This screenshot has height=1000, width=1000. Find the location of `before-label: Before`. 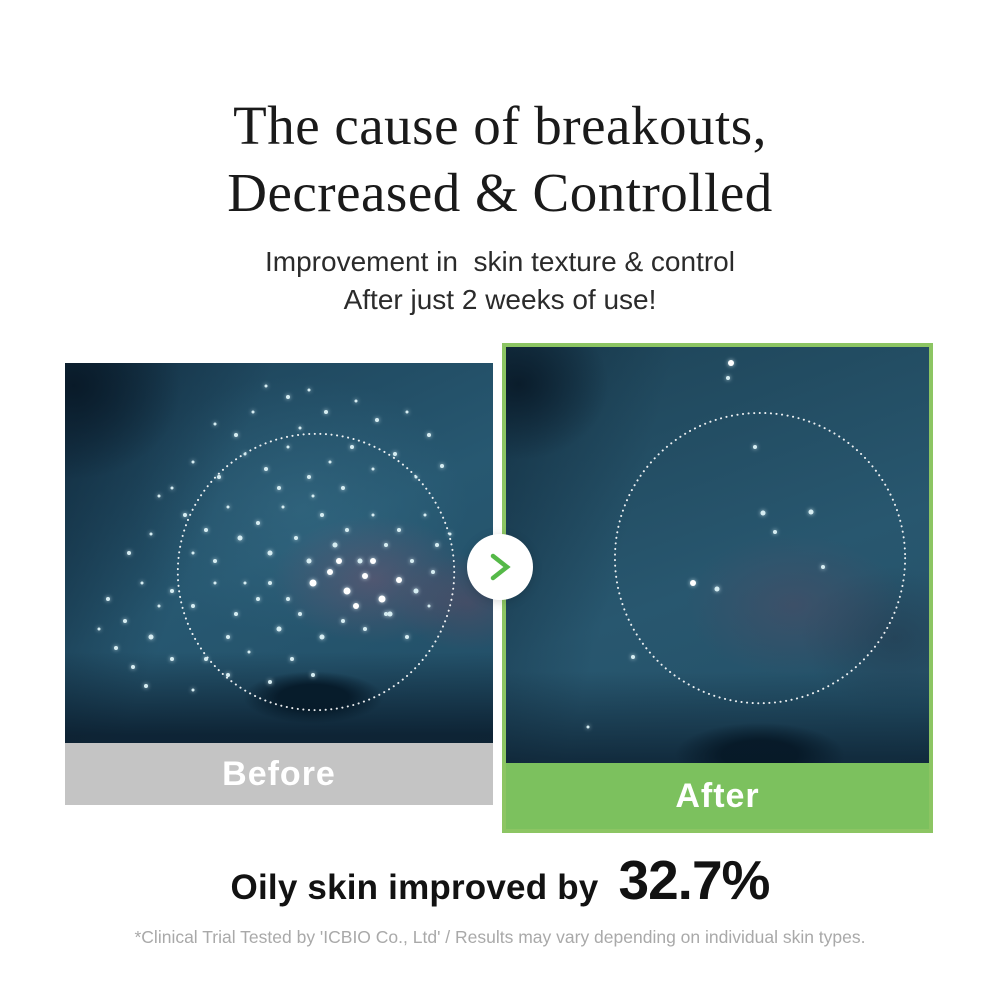

before-label: Before is located at coordinates (279, 774).